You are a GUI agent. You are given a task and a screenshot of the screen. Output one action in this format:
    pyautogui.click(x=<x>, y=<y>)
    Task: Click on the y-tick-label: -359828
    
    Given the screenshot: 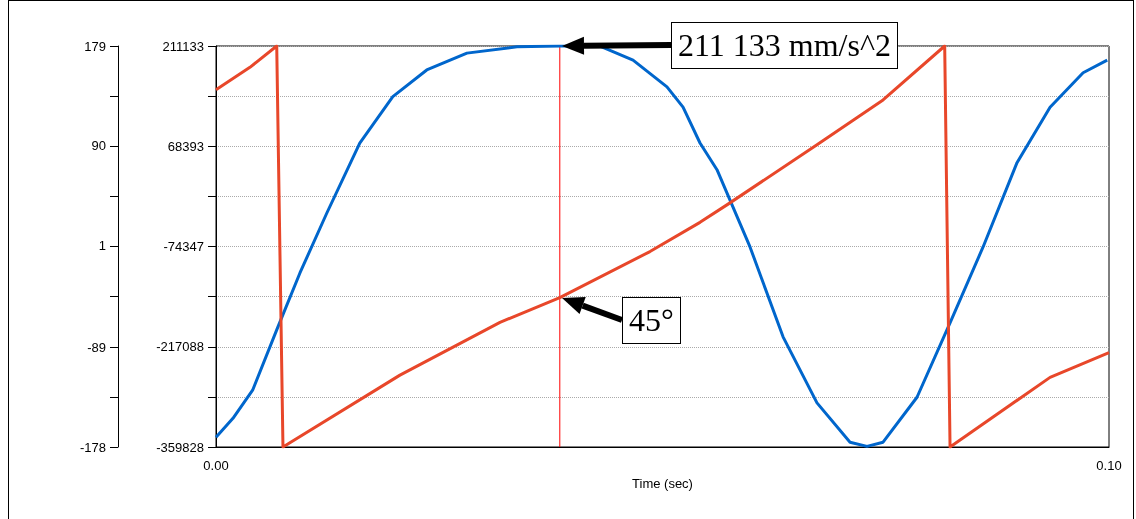 What is the action you would take?
    pyautogui.click(x=180, y=447)
    